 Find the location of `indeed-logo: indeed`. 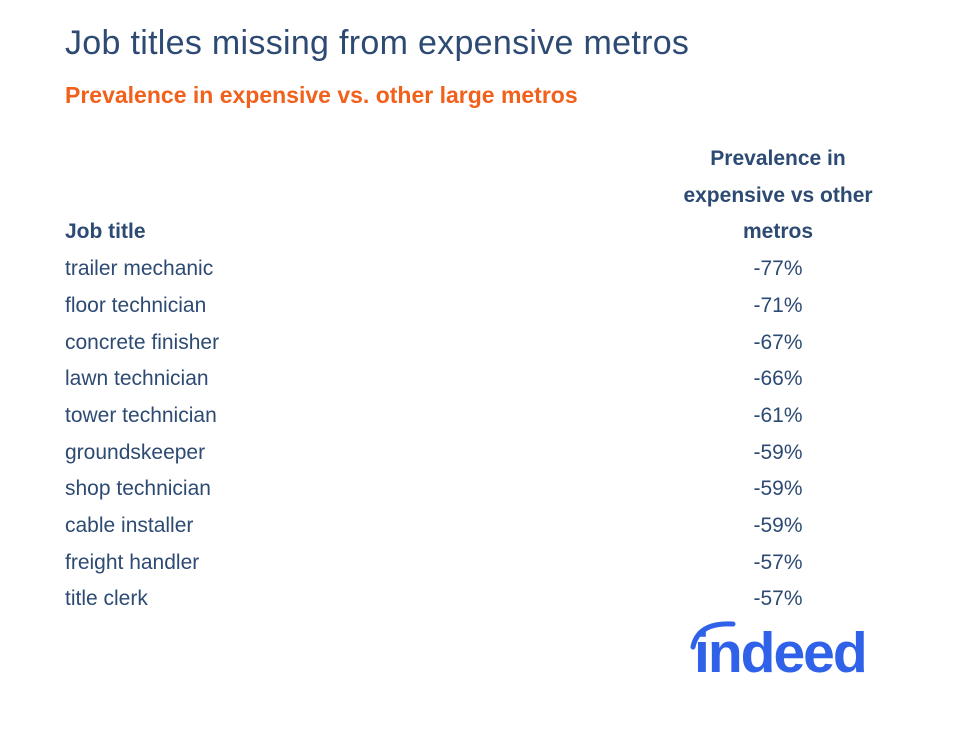

indeed-logo: indeed is located at coordinates (803, 652).